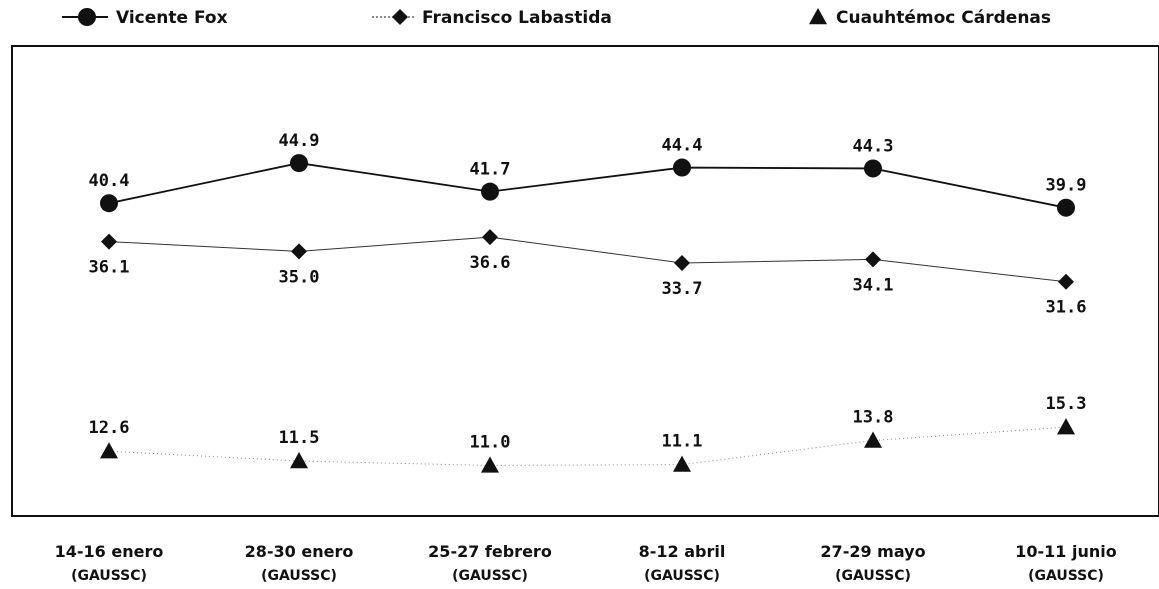 The width and height of the screenshot is (1159, 589). Describe the element at coordinates (943, 18) in the screenshot. I see `legend-label: Cuauhtémoc Cárdenas` at that location.